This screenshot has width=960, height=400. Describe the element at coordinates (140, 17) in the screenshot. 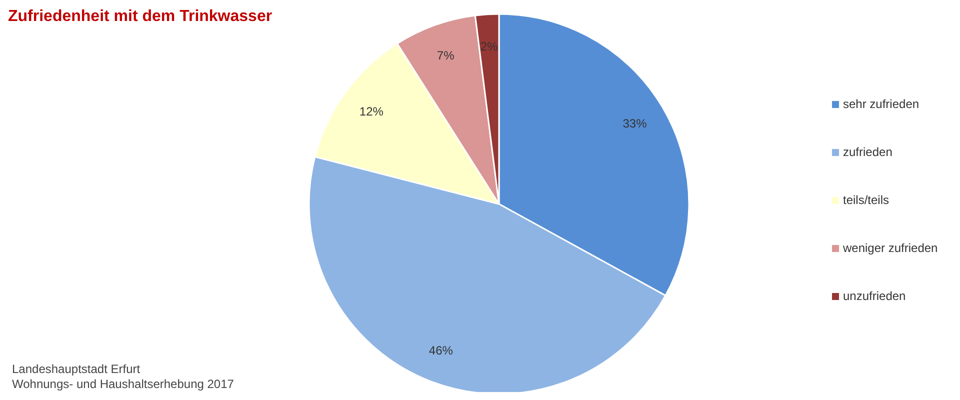

I see `text: Zufriedenheit mit dem Trinkwasser` at that location.